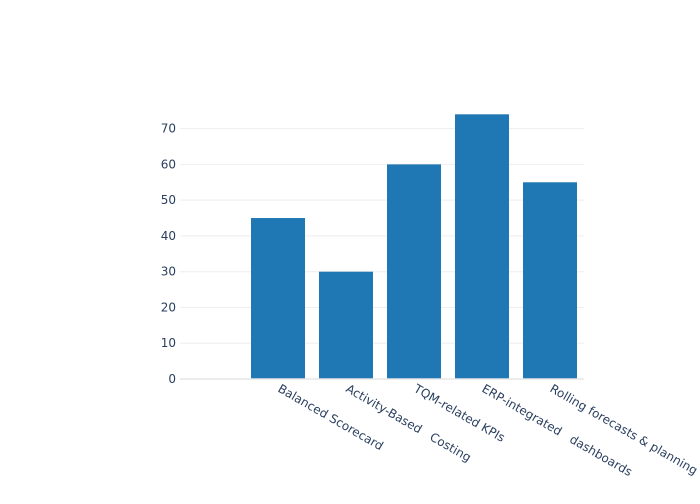  Describe the element at coordinates (168, 200) in the screenshot. I see `y-tick-label: 50` at that location.